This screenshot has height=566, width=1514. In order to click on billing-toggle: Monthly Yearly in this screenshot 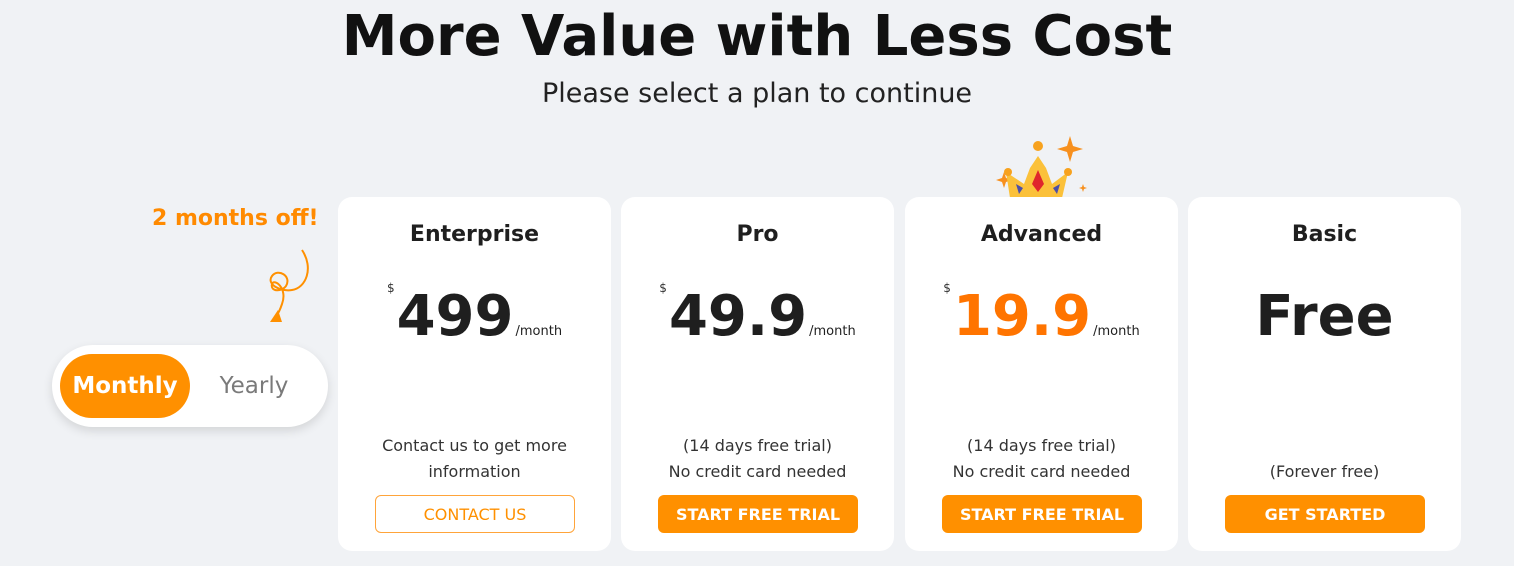, I will do `click(190, 386)`.